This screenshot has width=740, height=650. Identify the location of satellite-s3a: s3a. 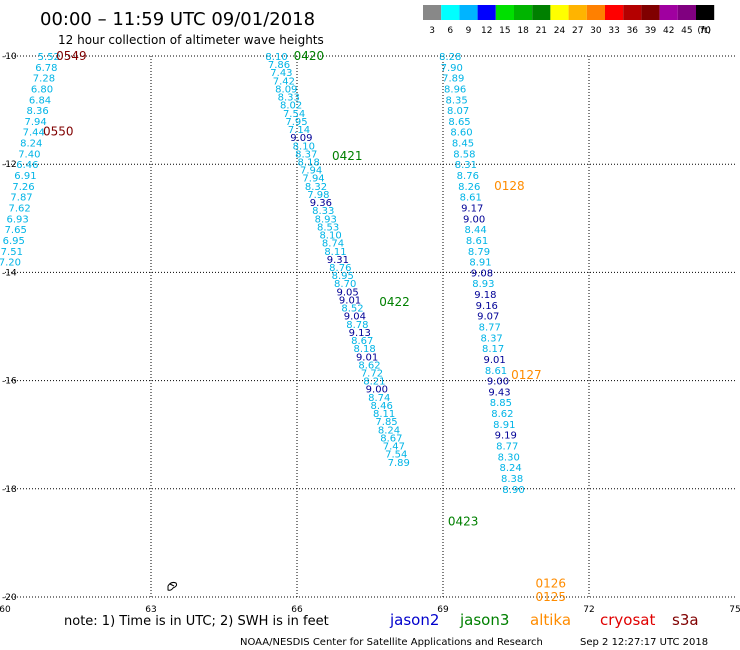
(685, 620).